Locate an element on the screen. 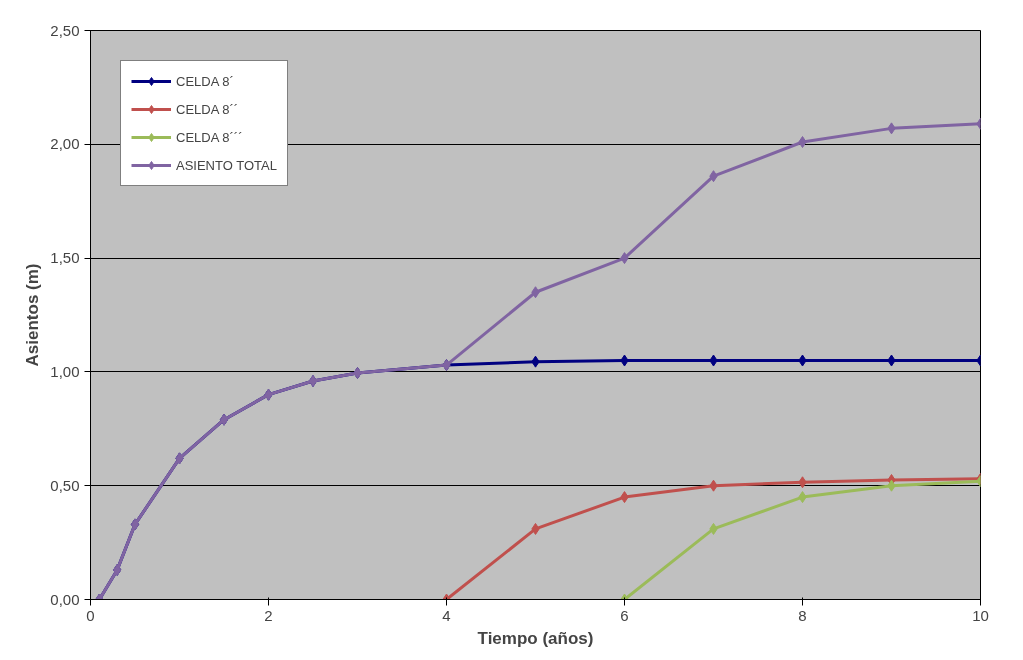  y-tick-label: 1,00 is located at coordinates (65, 371).